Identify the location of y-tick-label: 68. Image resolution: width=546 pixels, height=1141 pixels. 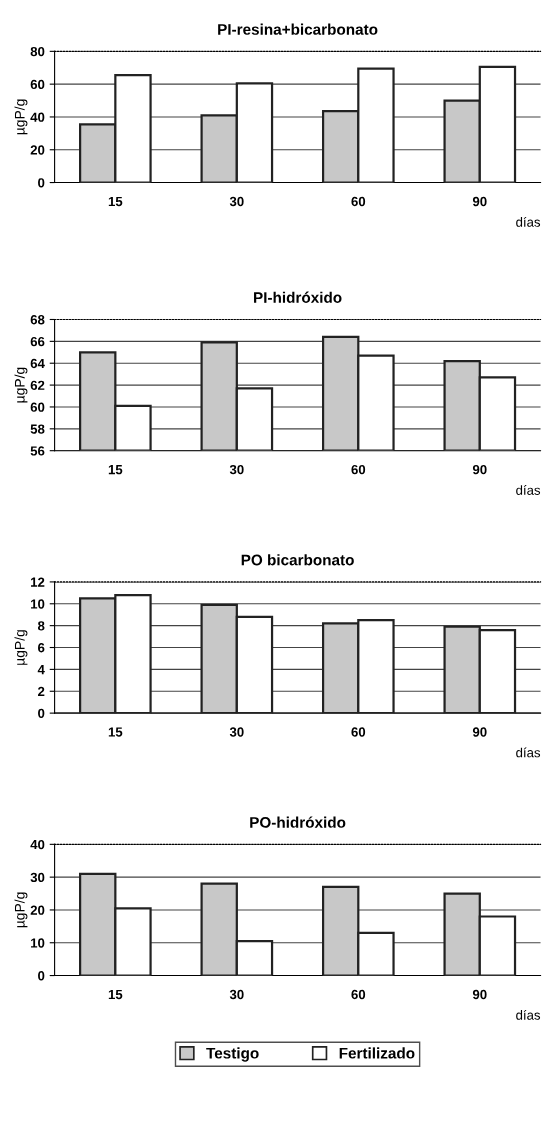
(37, 320).